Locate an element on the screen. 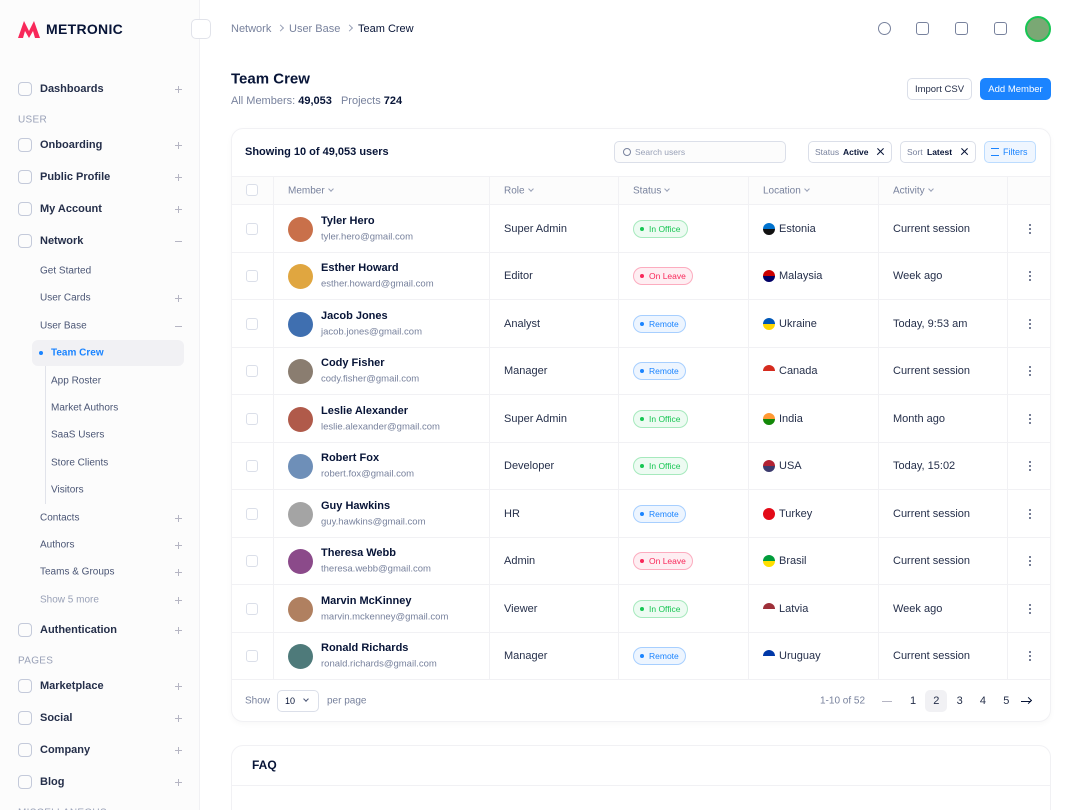 Image resolution: width=1080 pixels, height=810 pixels. table-row is located at coordinates (641, 489).